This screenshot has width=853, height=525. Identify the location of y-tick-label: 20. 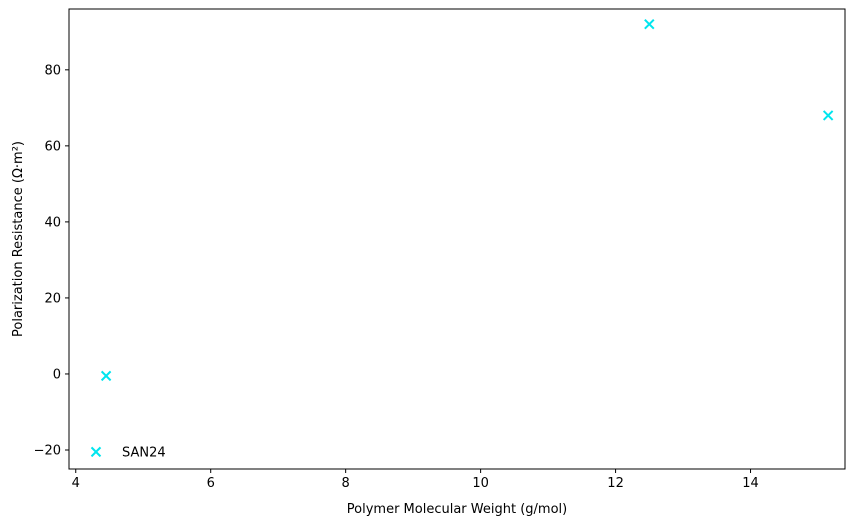
(52, 298).